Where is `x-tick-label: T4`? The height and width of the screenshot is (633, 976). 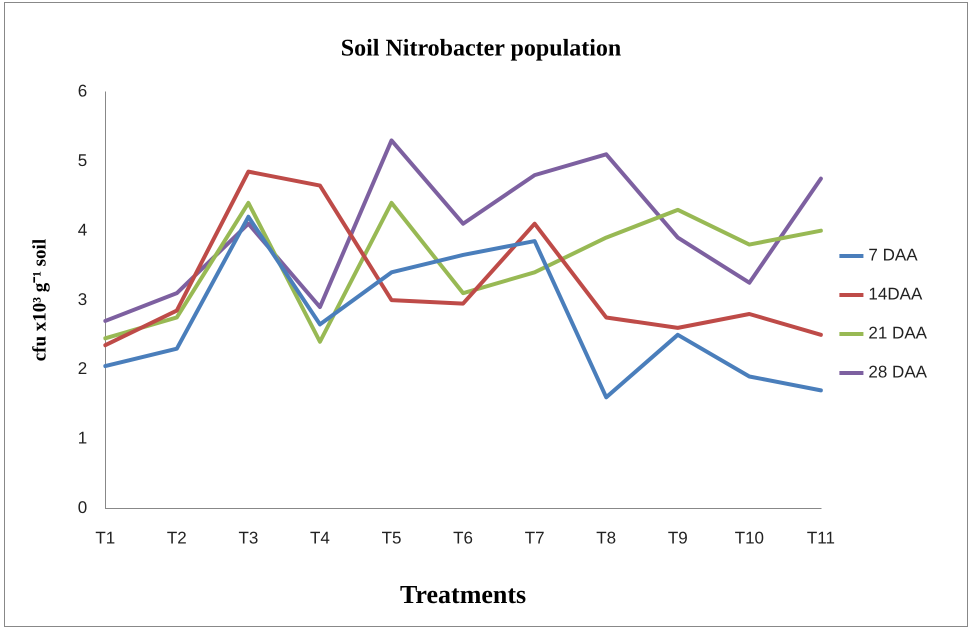
x-tick-label: T4 is located at coordinates (320, 538).